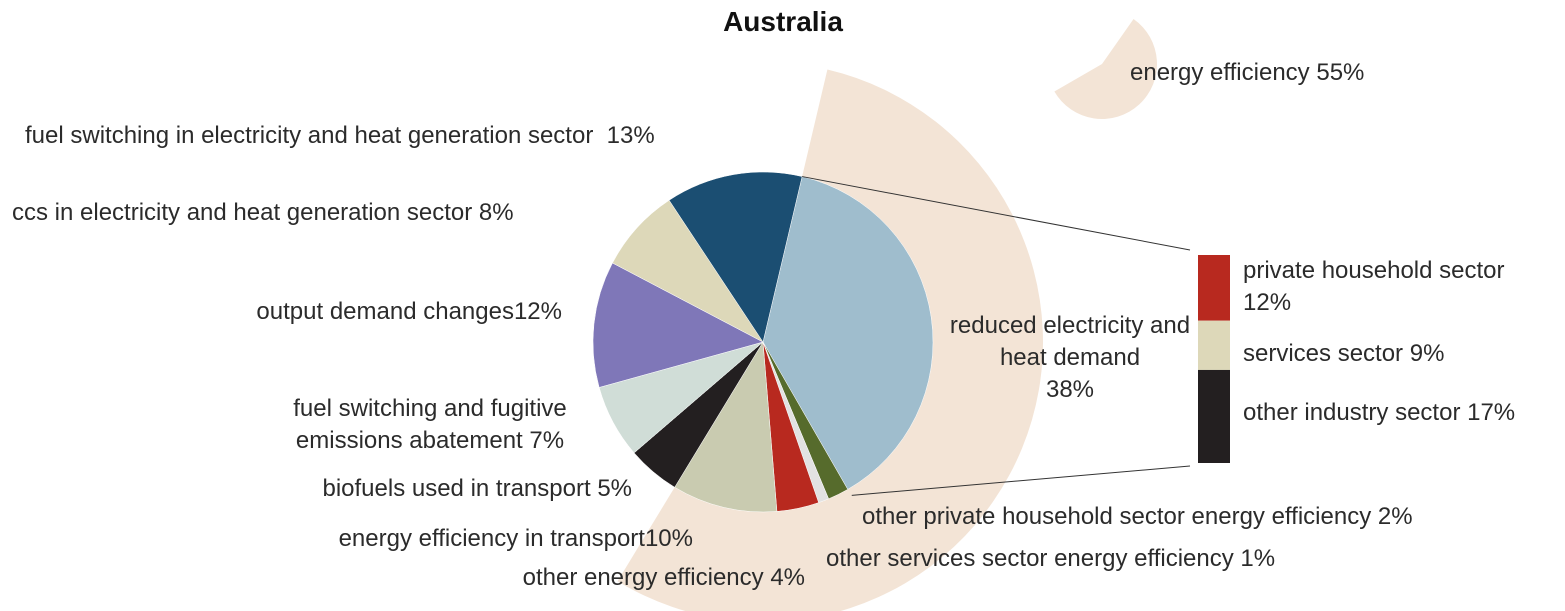 Image resolution: width=1565 pixels, height=611 pixels. Describe the element at coordinates (1070, 389) in the screenshot. I see `label-value: 38%` at that location.